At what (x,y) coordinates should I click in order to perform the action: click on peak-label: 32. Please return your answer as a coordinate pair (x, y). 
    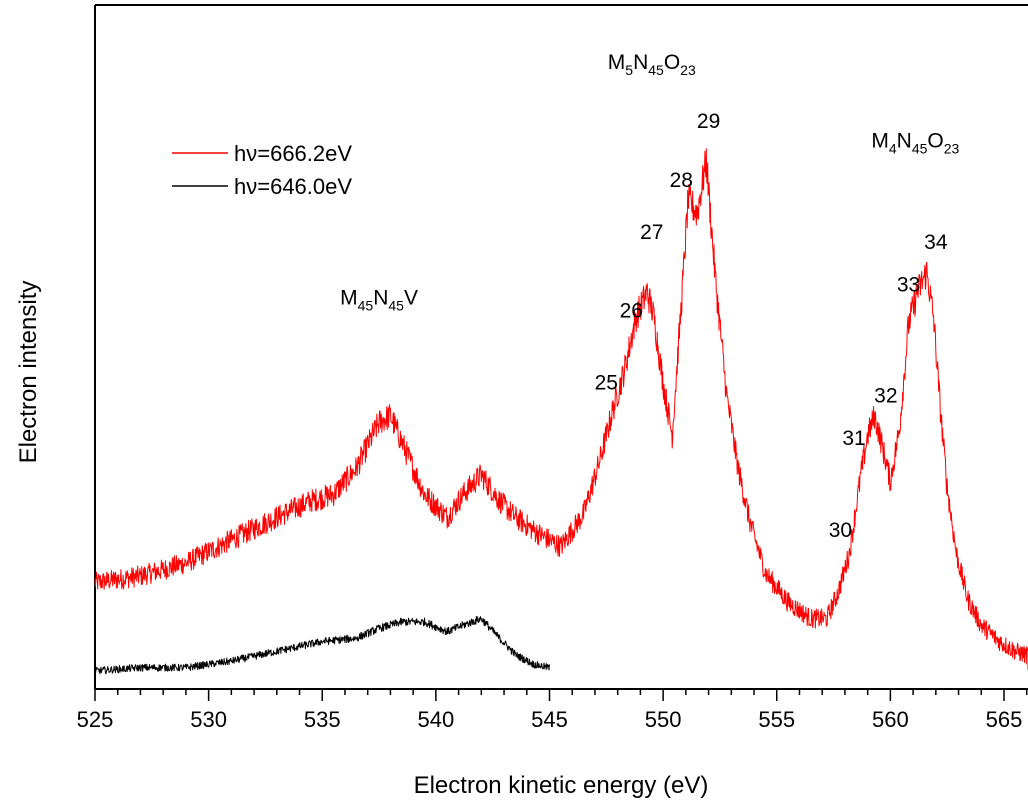
    Looking at the image, I should click on (885, 396).